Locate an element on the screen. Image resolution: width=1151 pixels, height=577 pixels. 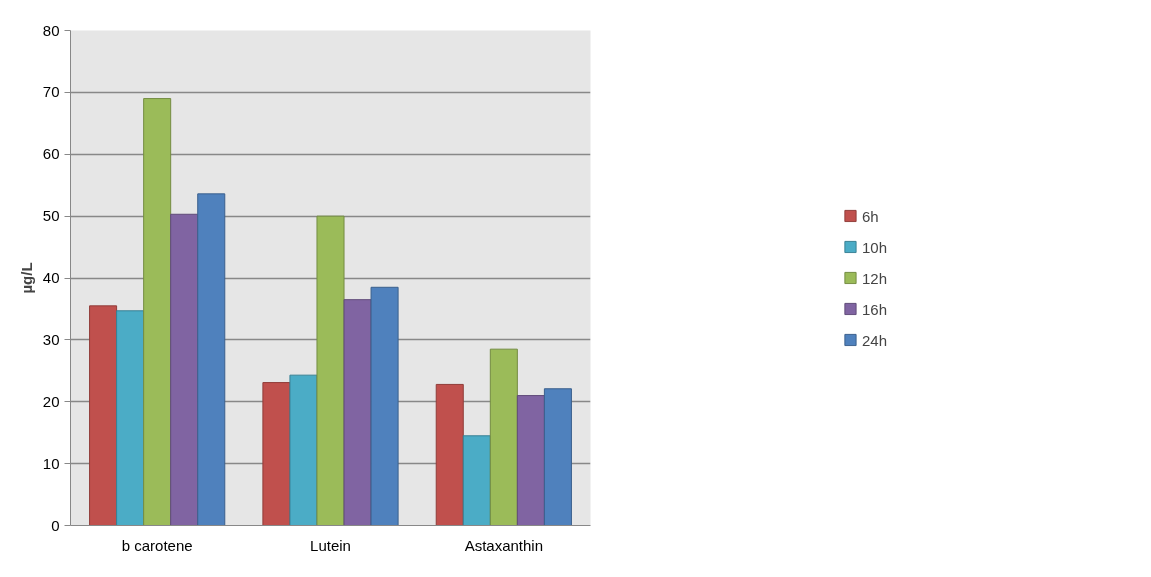
y-tick-label: 80 is located at coordinates (51, 30).